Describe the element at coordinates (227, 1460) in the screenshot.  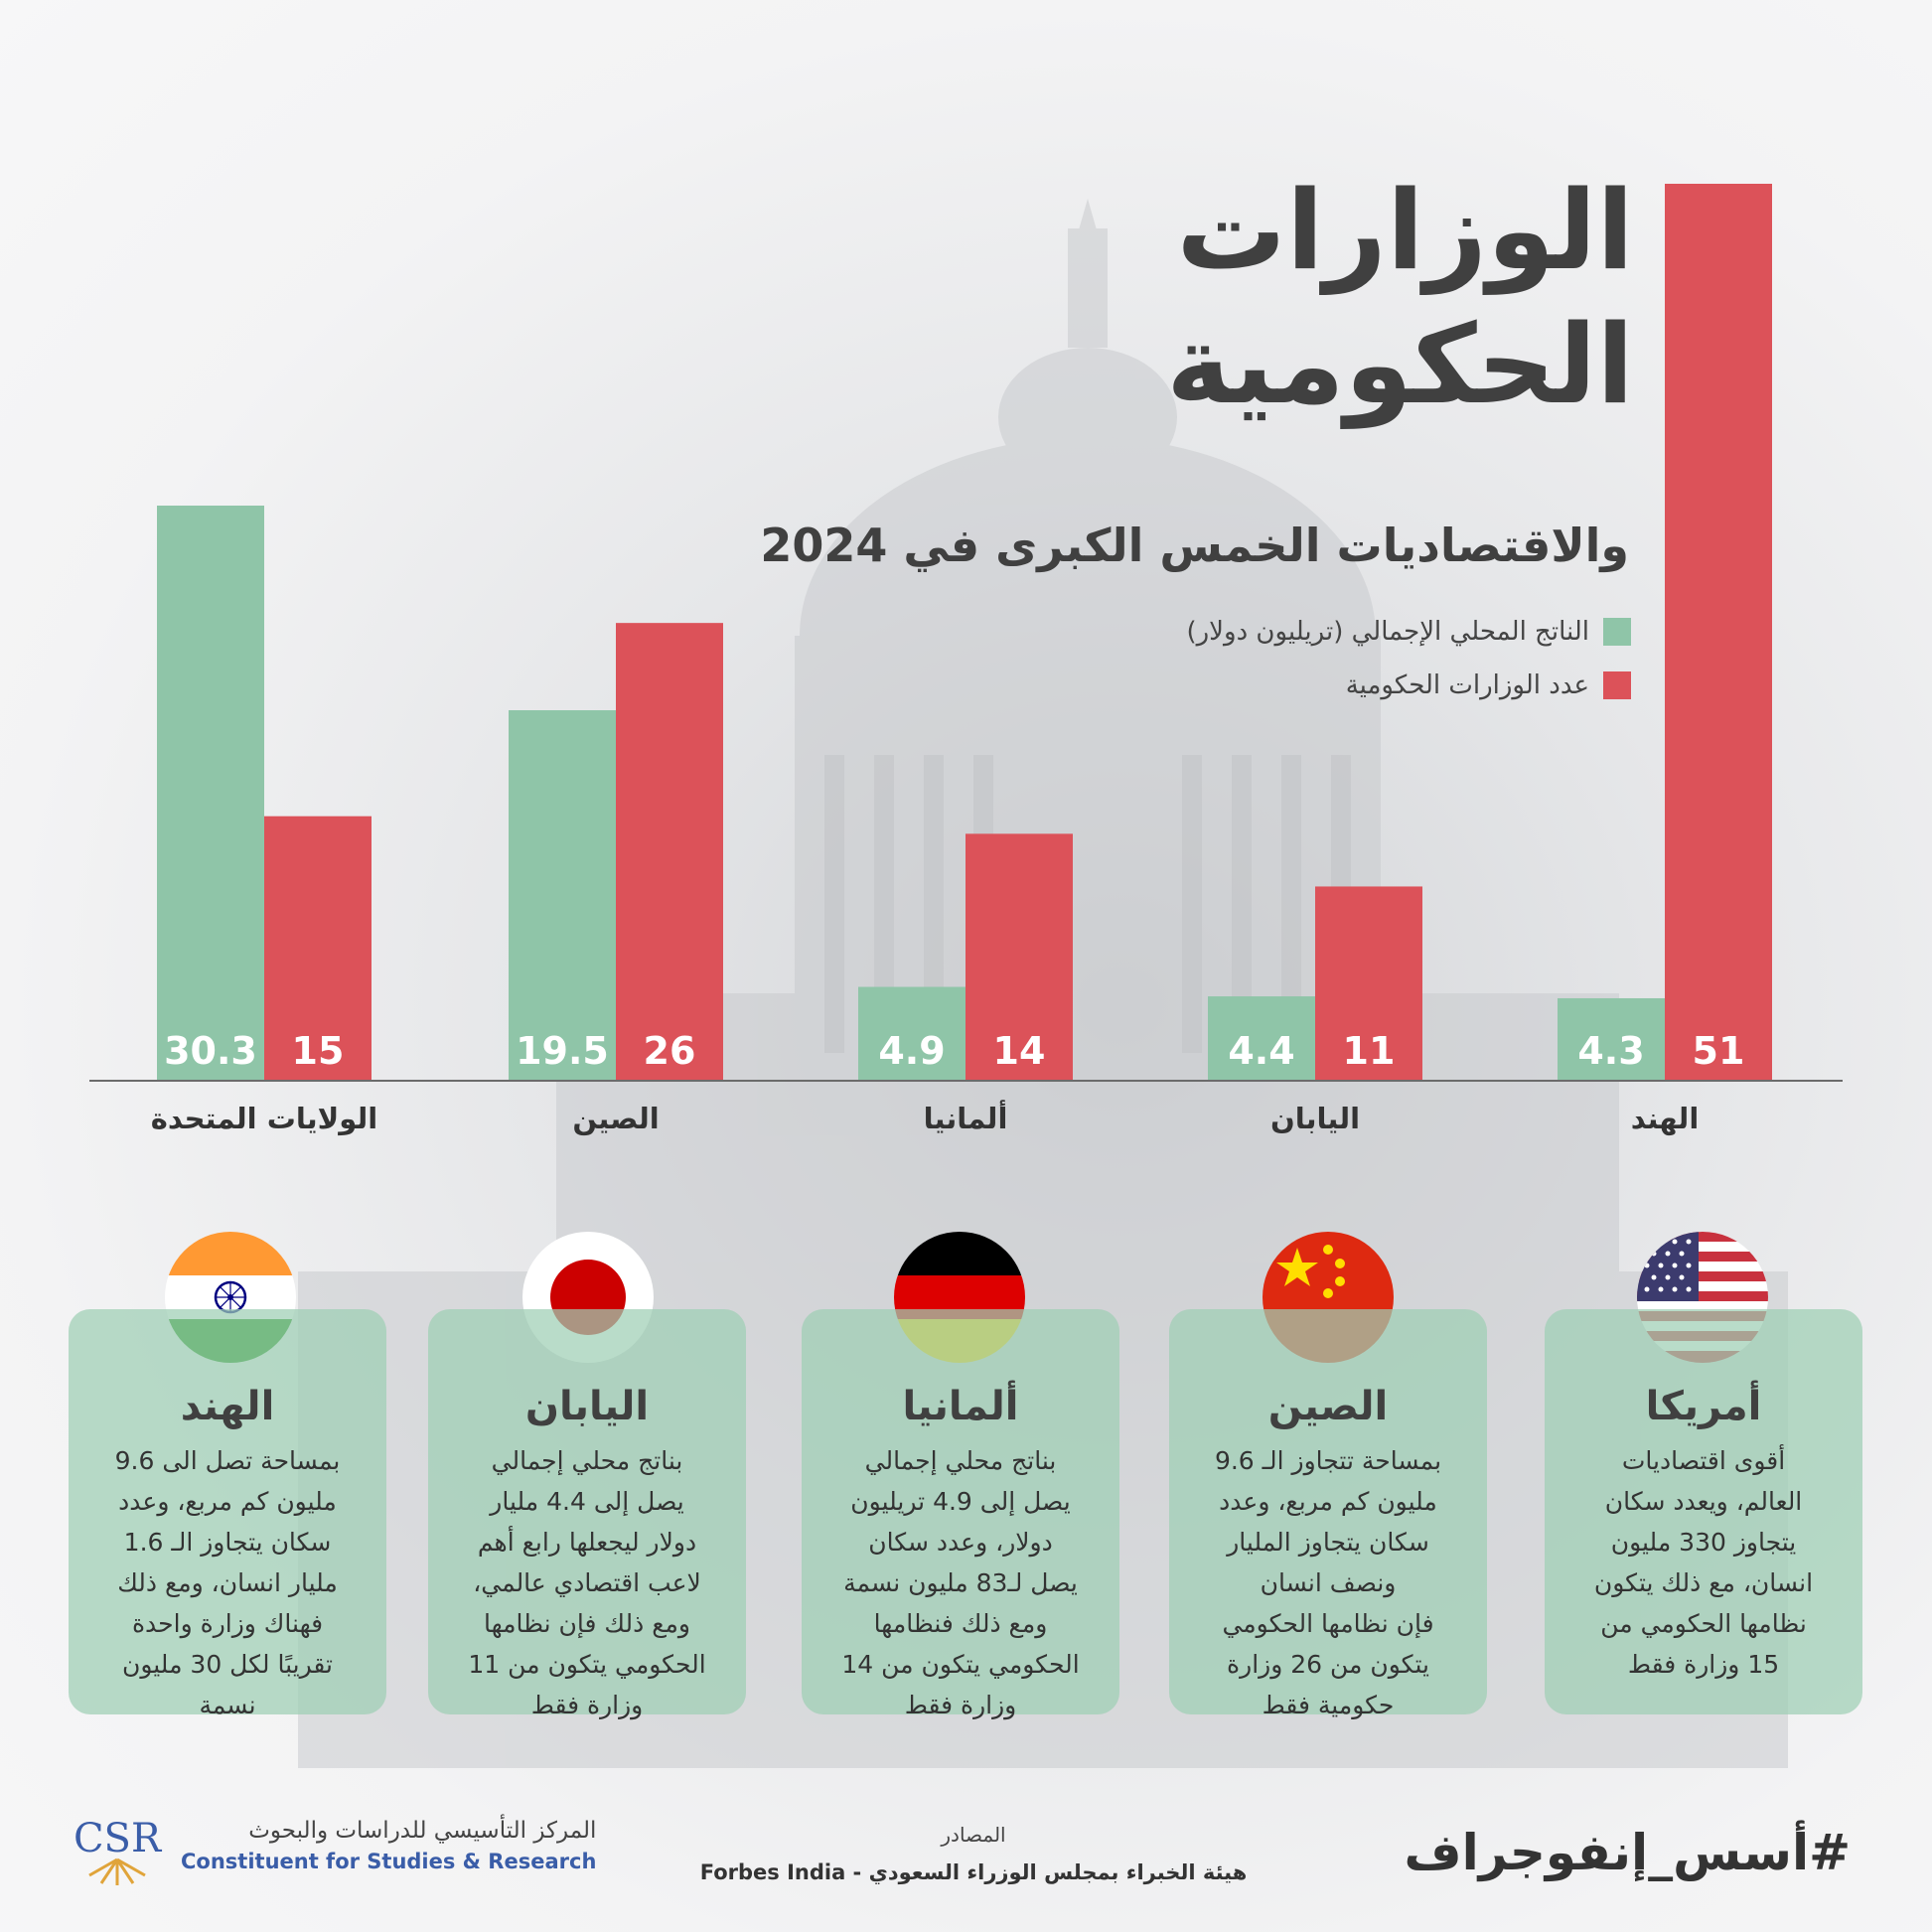
I see `card-line: بمساحة تصل الى 9.6` at that location.